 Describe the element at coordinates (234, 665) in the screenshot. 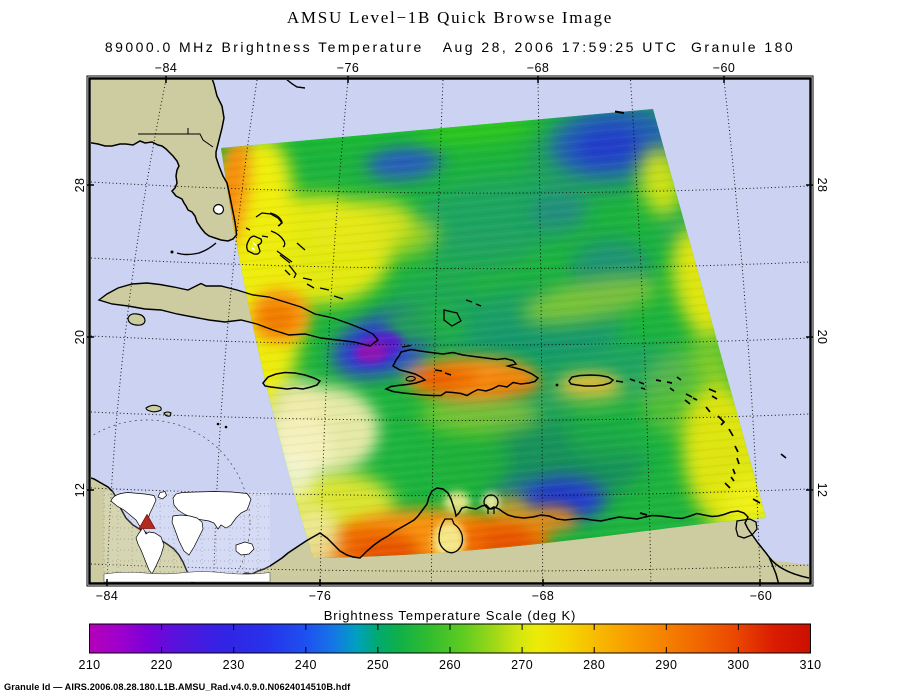

I see `svg-text: 230` at that location.